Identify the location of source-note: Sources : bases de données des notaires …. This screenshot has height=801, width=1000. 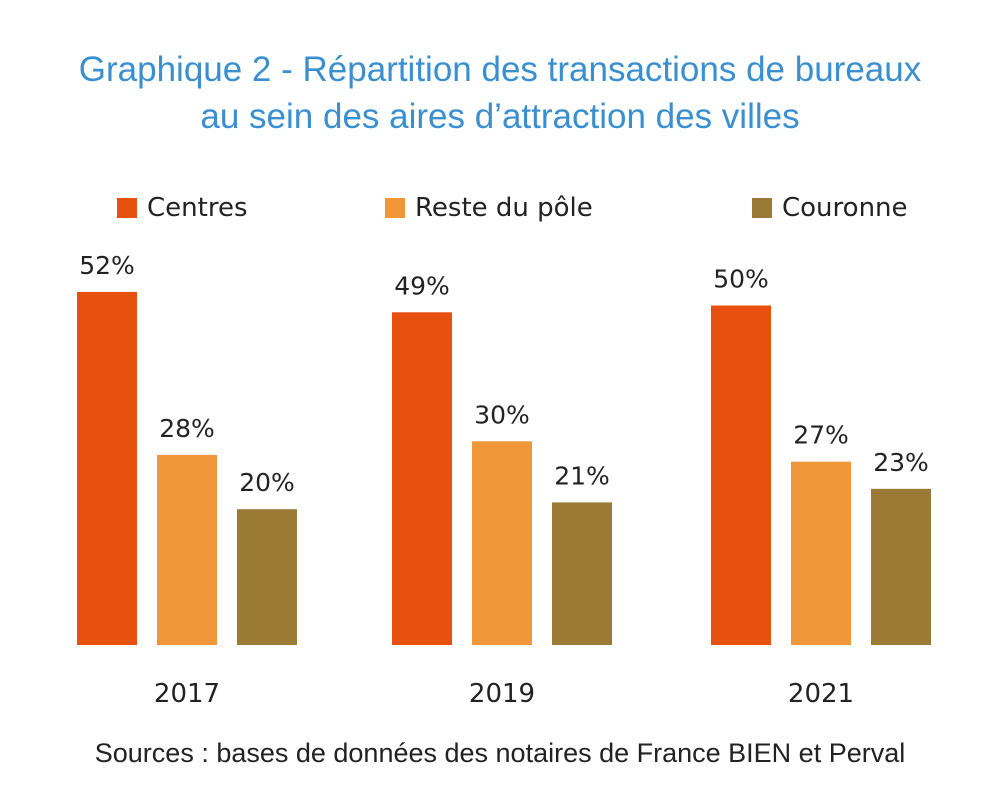
(500, 753).